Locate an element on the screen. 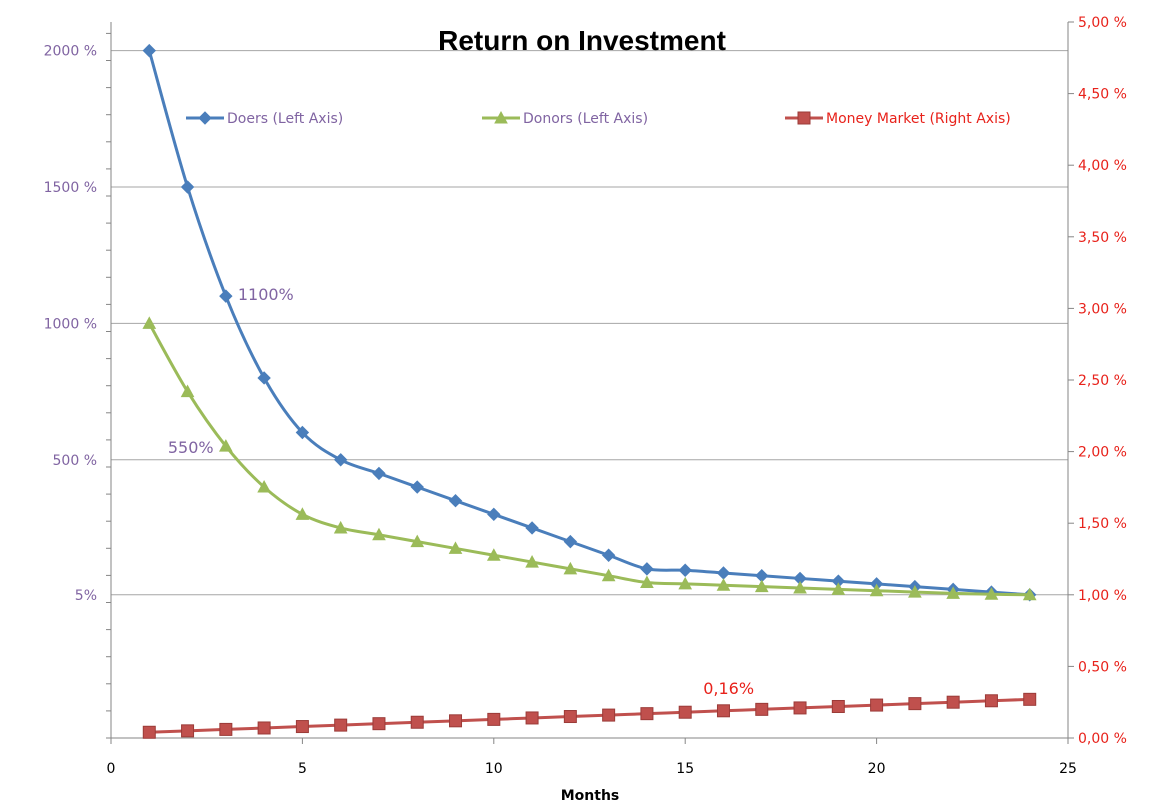  chart-title: Return on Investment is located at coordinates (582, 40).